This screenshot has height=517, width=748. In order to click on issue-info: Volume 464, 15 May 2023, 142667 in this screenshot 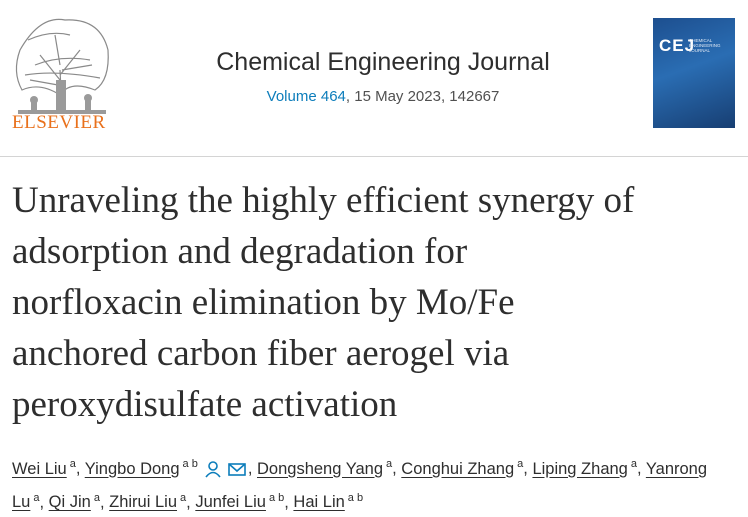, I will do `click(383, 96)`.